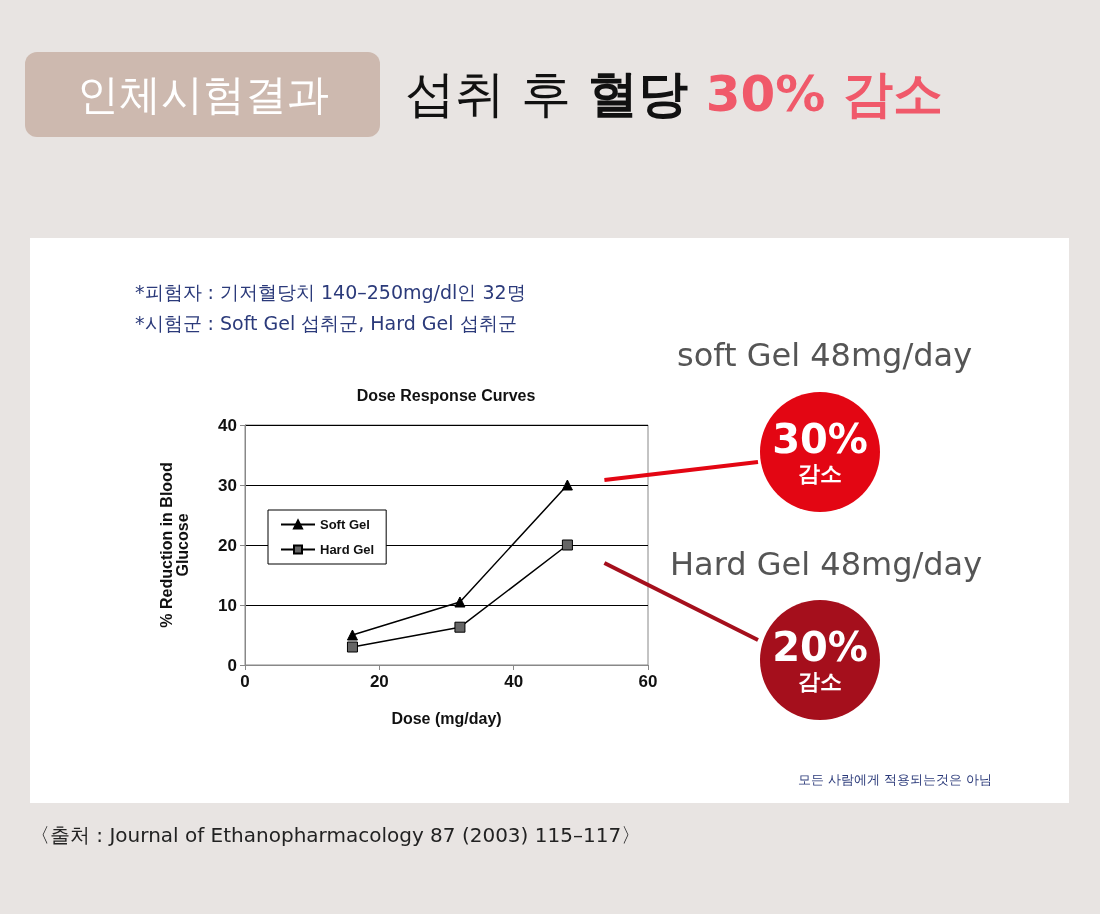 This screenshot has height=914, width=1100. I want to click on y-tick-label: 0, so click(232, 665).